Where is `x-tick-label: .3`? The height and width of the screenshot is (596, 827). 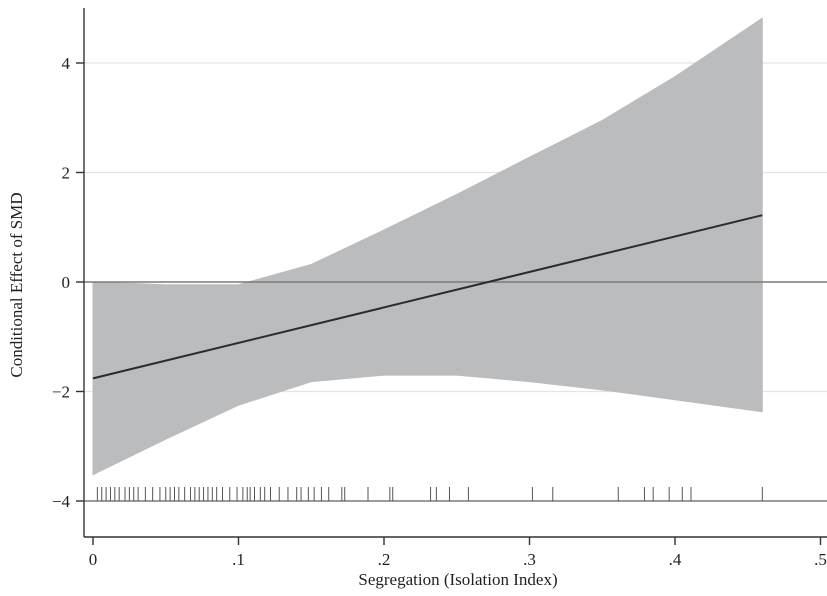
x-tick-label: .3 is located at coordinates (529, 559).